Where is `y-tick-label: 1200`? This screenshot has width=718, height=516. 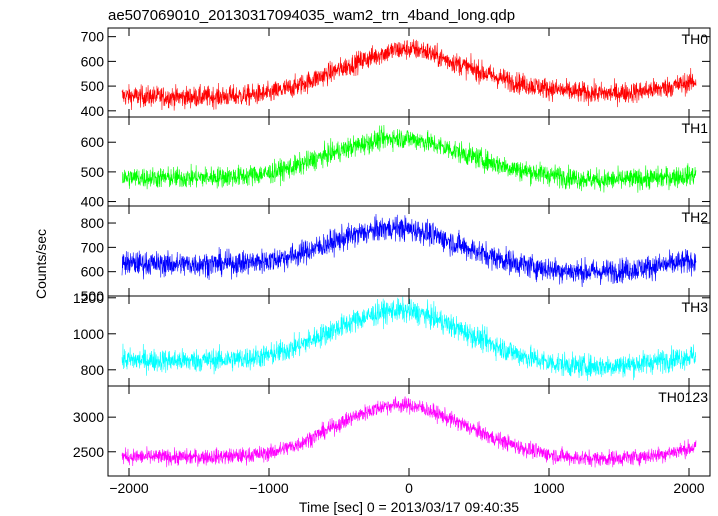
y-tick-label: 1200 is located at coordinates (88, 298).